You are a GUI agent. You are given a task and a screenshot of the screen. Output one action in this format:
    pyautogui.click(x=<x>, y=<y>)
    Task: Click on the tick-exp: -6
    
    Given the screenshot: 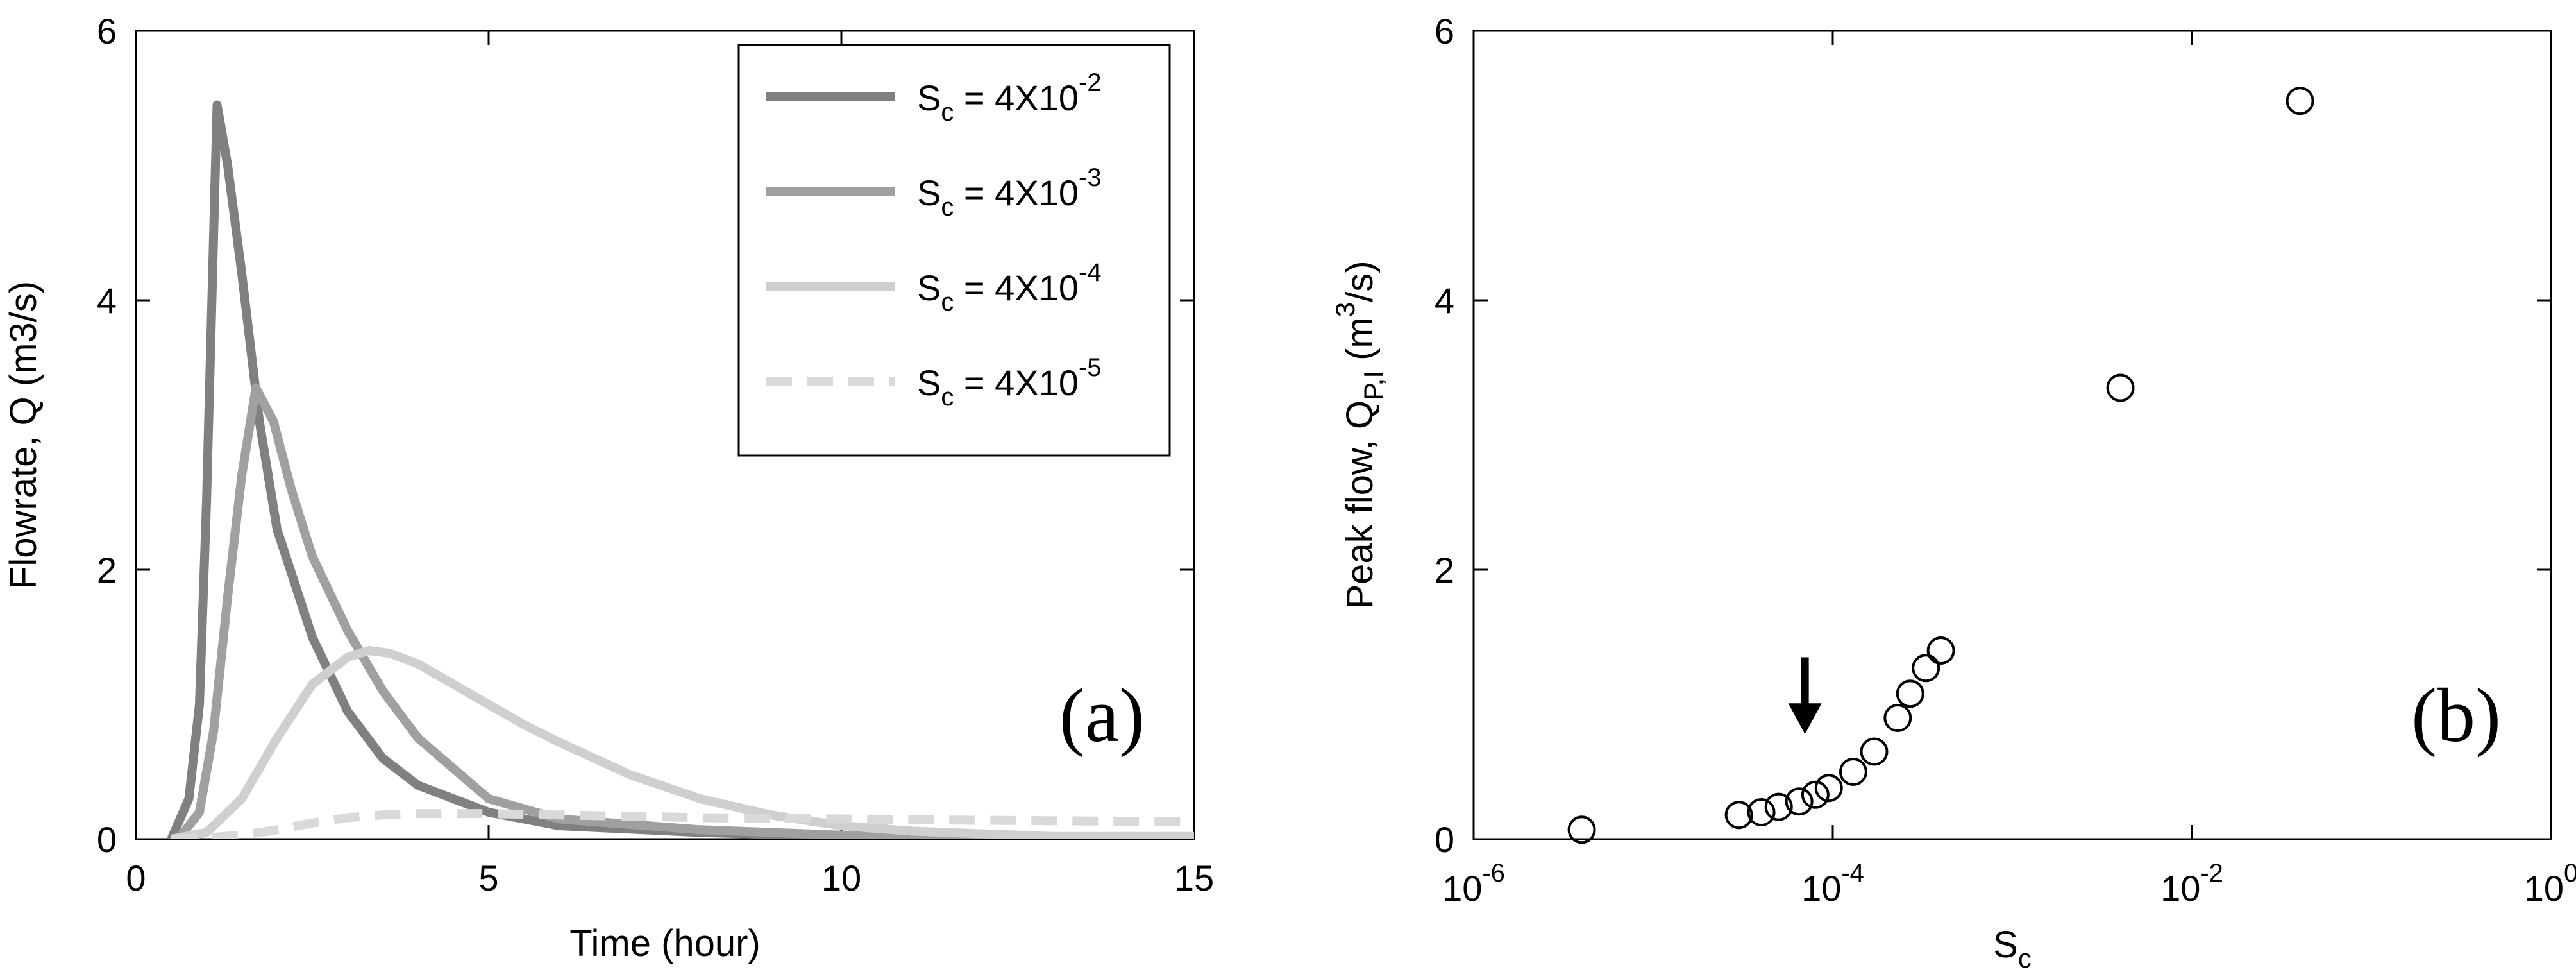 What is the action you would take?
    pyautogui.click(x=1493, y=873)
    